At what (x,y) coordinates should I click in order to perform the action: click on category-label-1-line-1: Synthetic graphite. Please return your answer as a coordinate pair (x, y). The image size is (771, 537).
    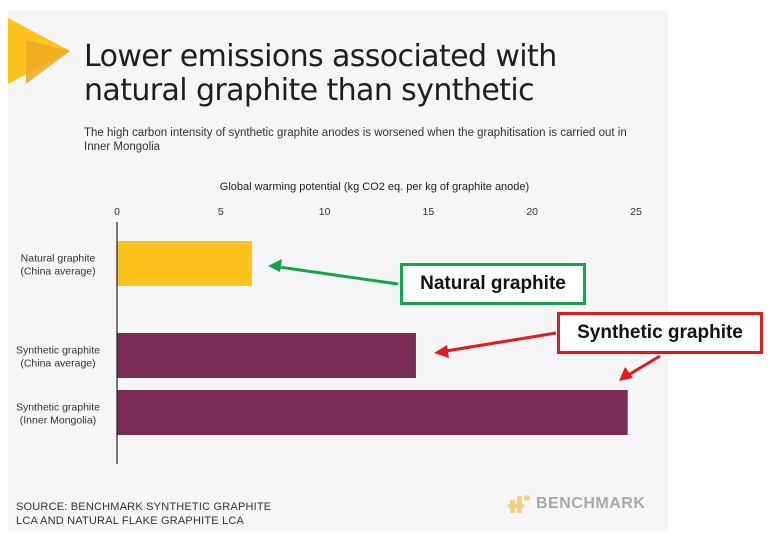
    Looking at the image, I should click on (58, 351).